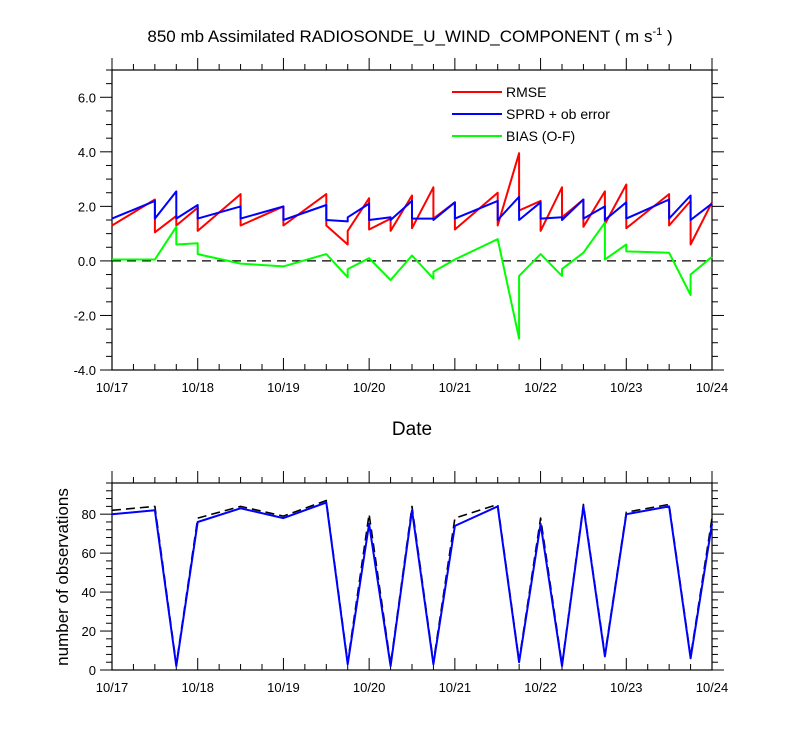  I want to click on y-tick-label: 4.0, so click(87, 152).